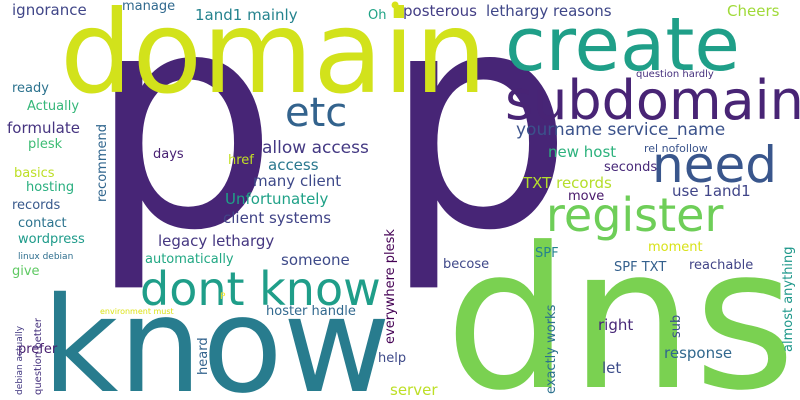 The image size is (800, 400). I want to click on word-help: help, so click(392, 358).